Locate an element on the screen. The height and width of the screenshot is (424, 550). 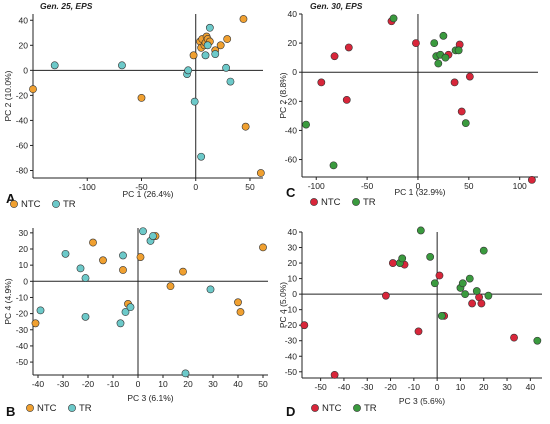
panel-title: Gen. 30, EPS is located at coordinates (336, 6).